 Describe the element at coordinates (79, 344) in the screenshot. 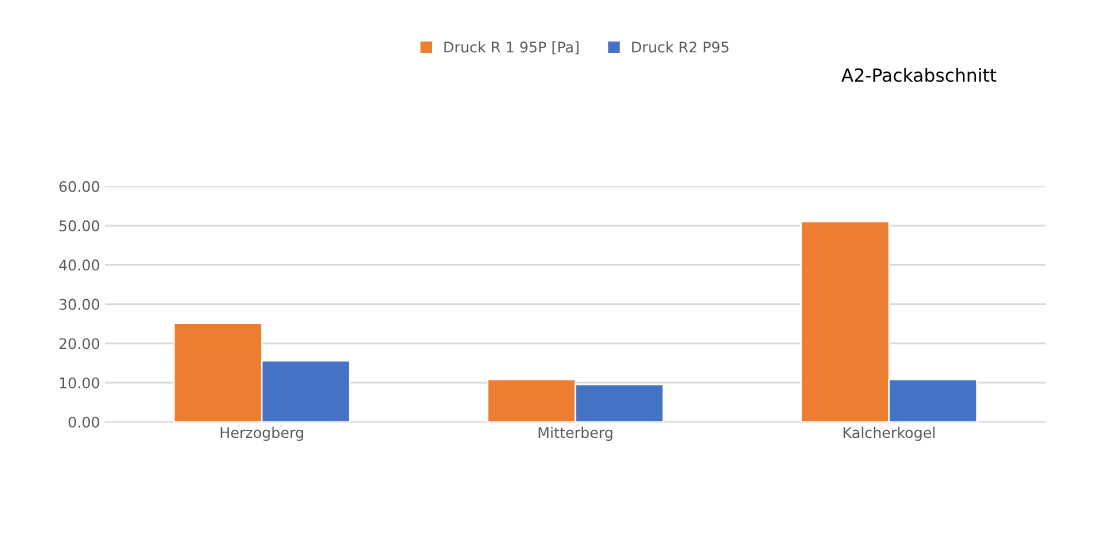

I see `y-tick-label: 20.00` at that location.